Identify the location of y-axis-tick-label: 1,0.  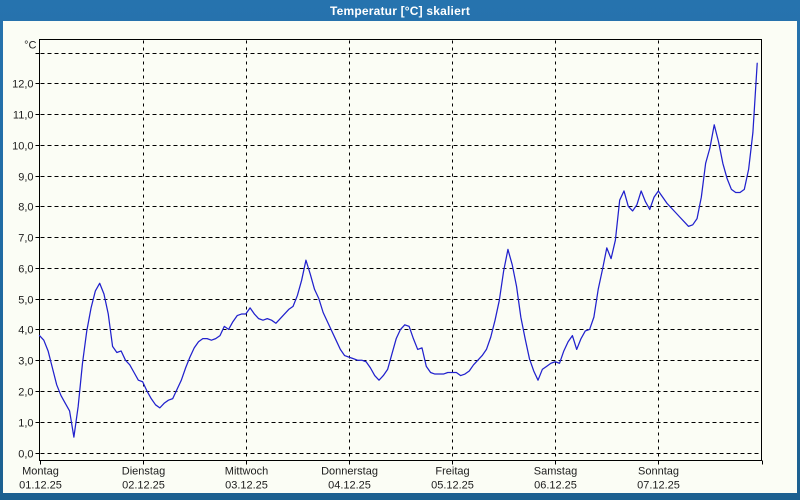
(25, 424).